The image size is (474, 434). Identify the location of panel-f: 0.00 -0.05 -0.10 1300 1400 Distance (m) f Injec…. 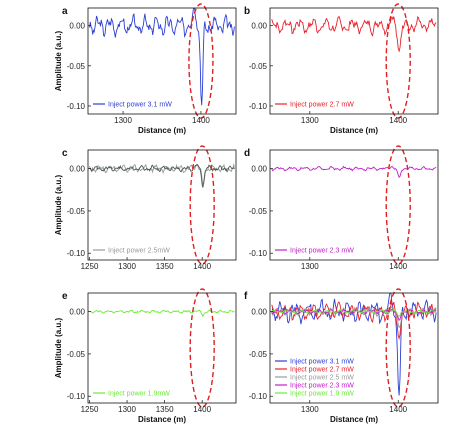
(341, 356).